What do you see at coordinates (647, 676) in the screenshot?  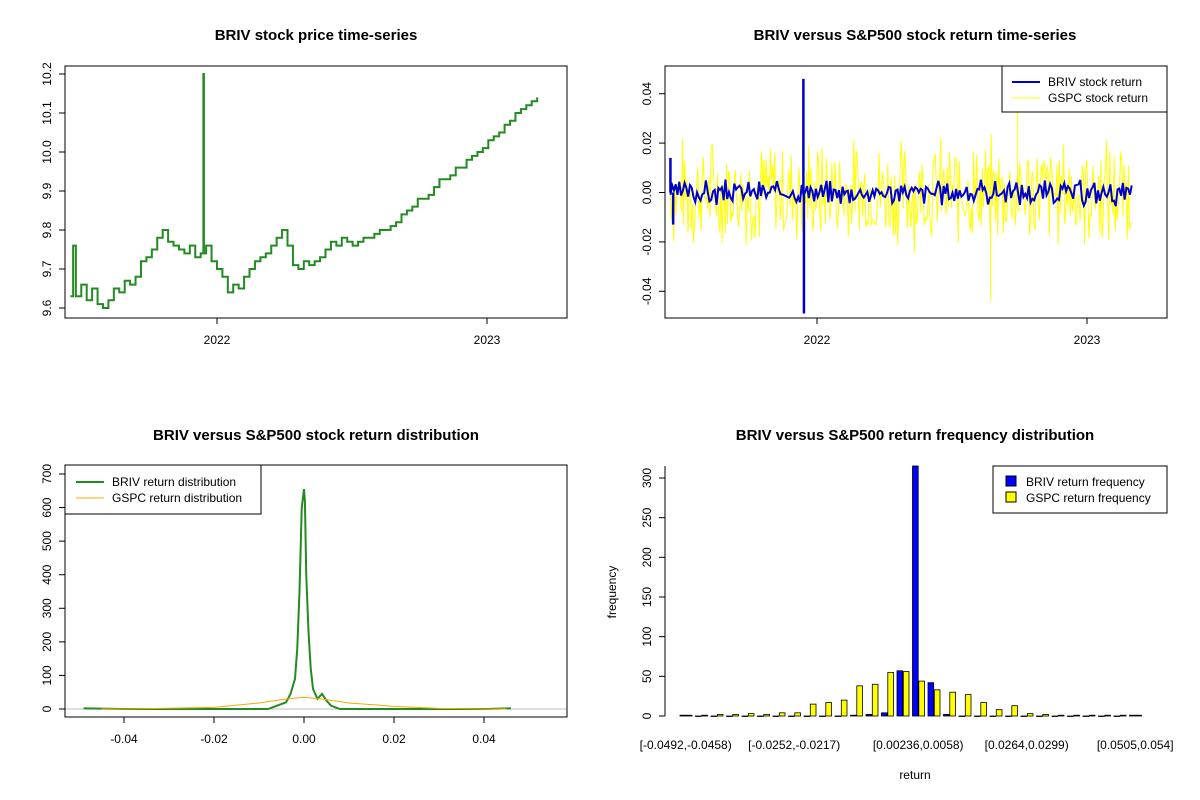 I see `y-tick-label: 50` at bounding box center [647, 676].